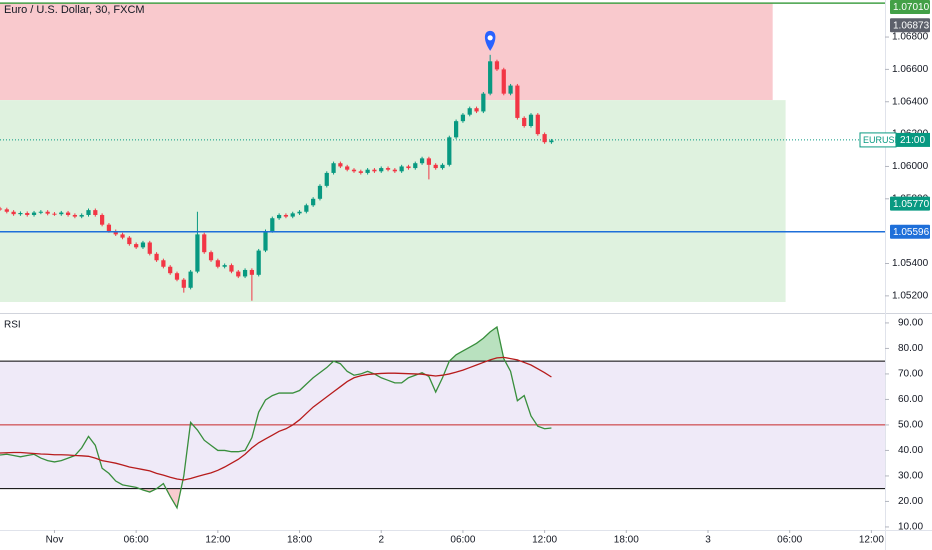 This screenshot has height=550, width=932. What do you see at coordinates (160, 498) in the screenshot?
I see `oversold-fill` at bounding box center [160, 498].